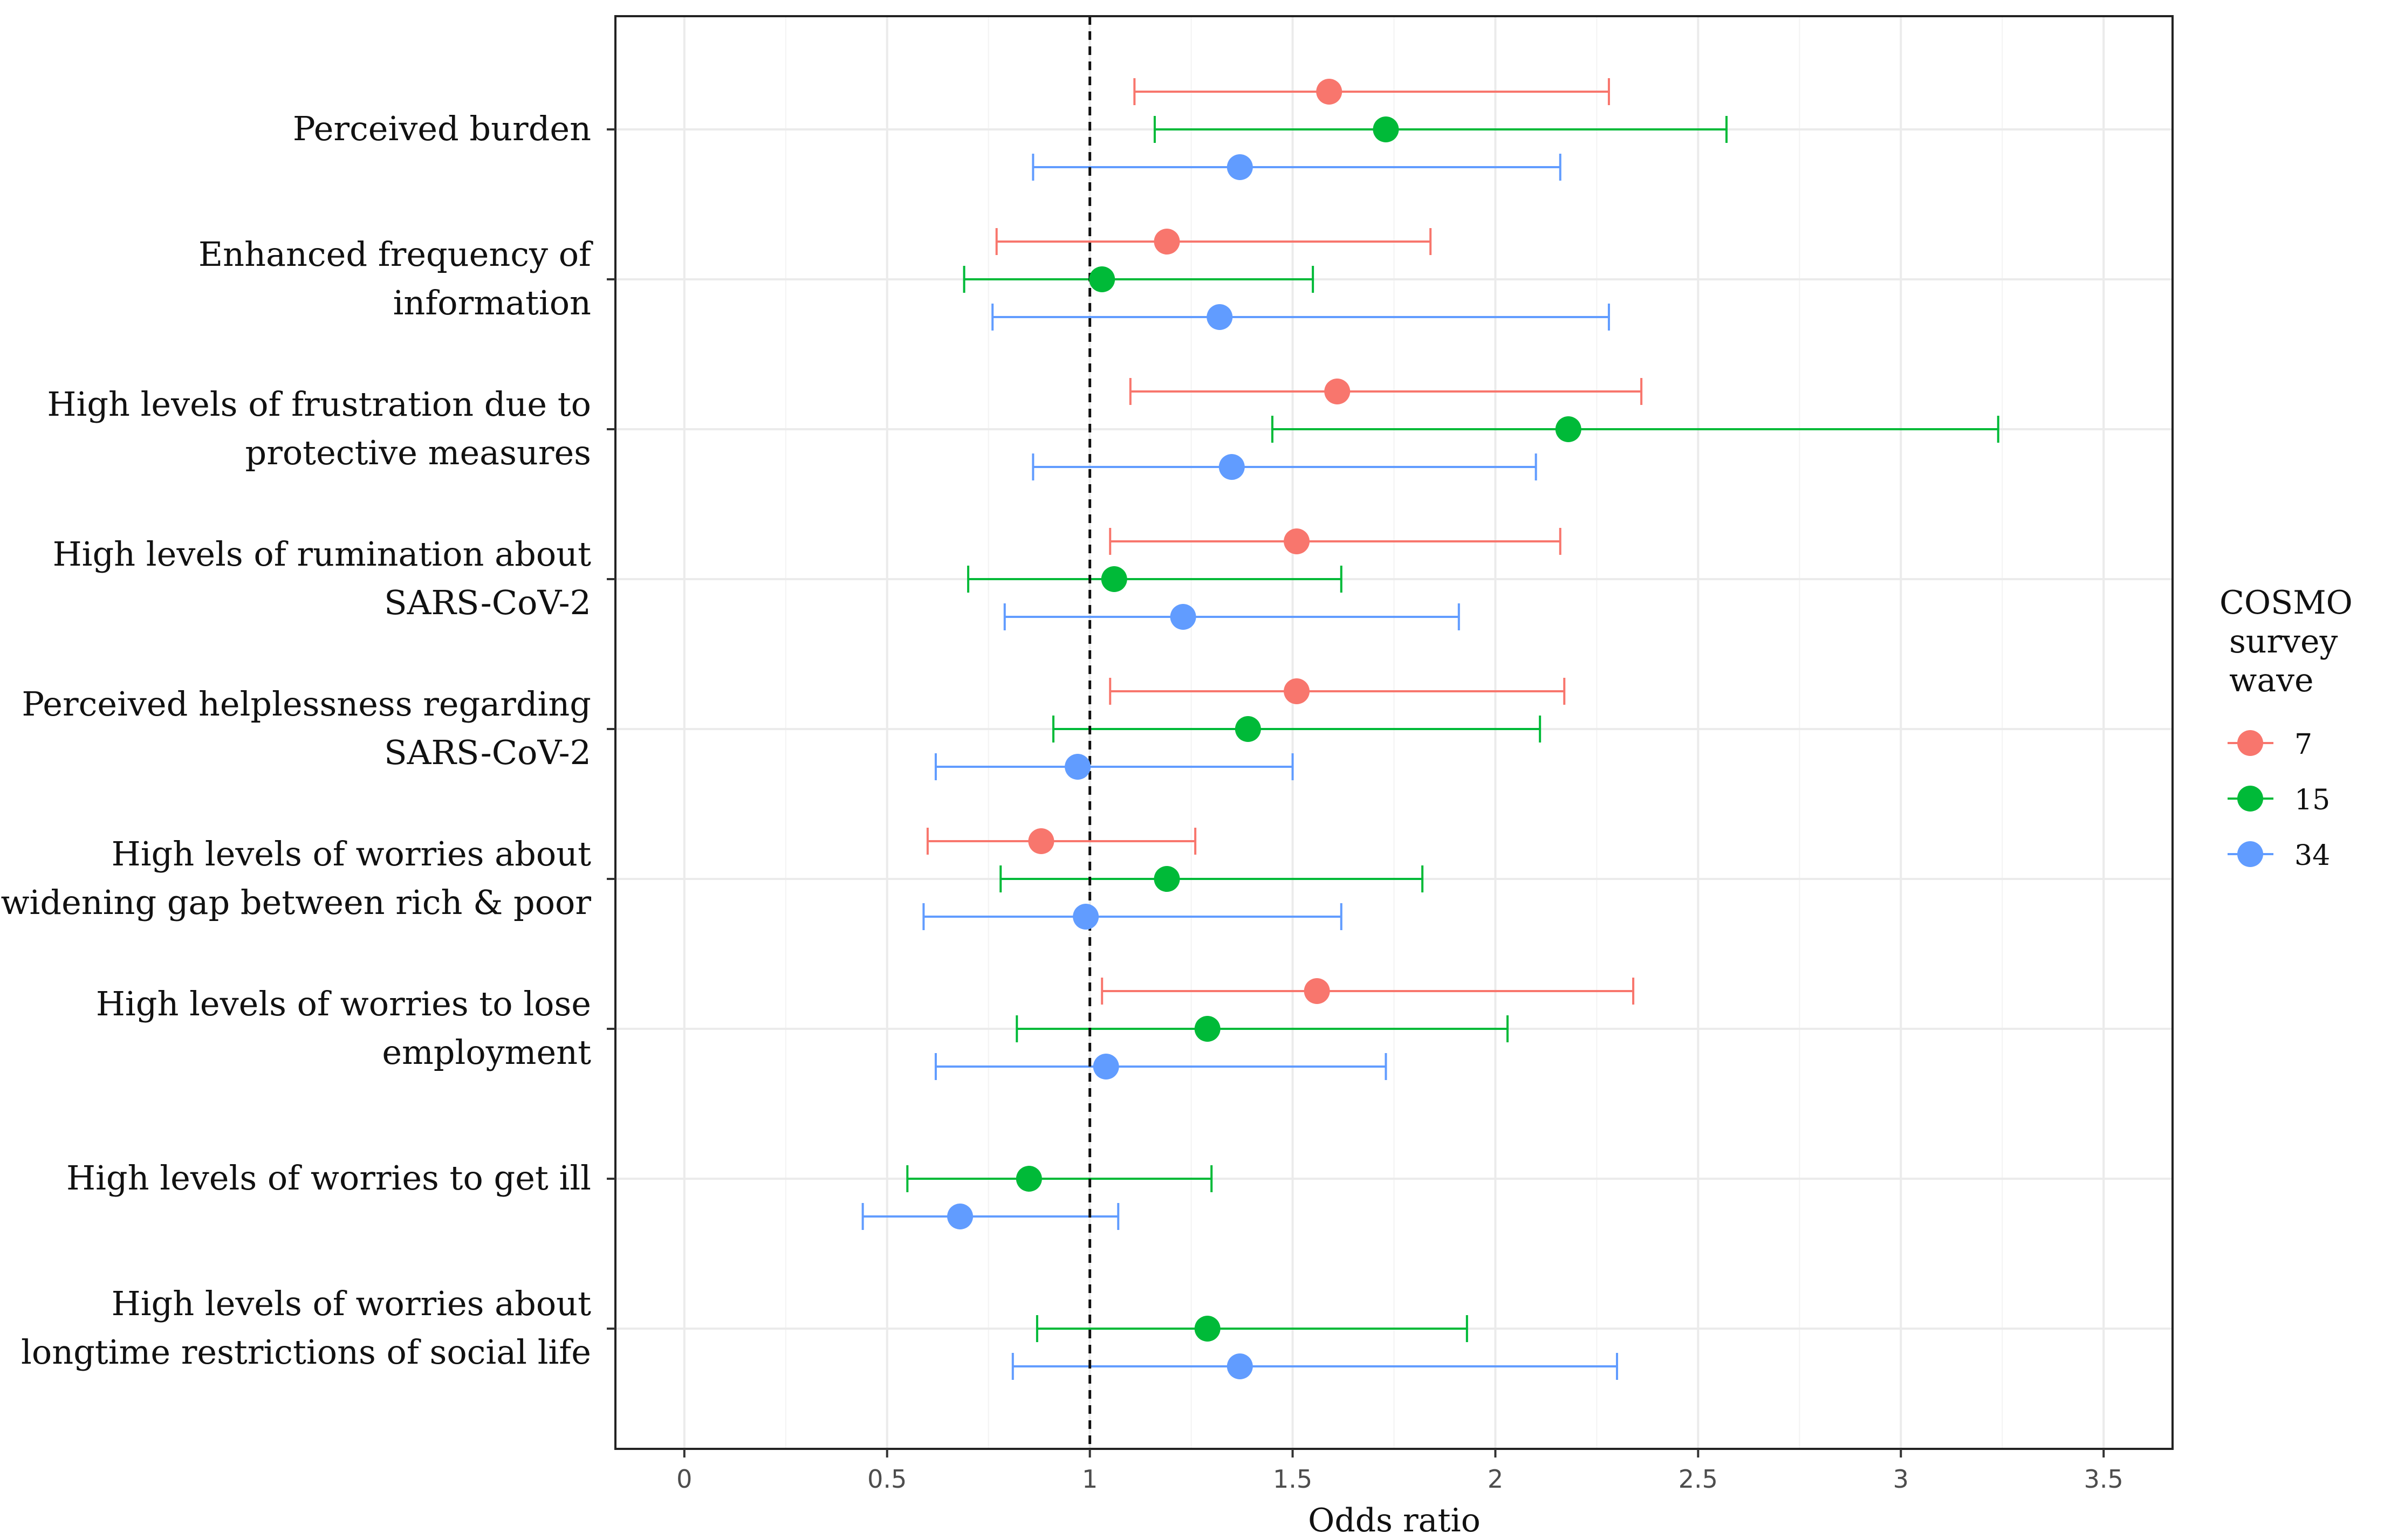 This screenshot has height=1540, width=2391. Describe the element at coordinates (2271, 680) in the screenshot. I see `legend-title-line: wave` at that location.